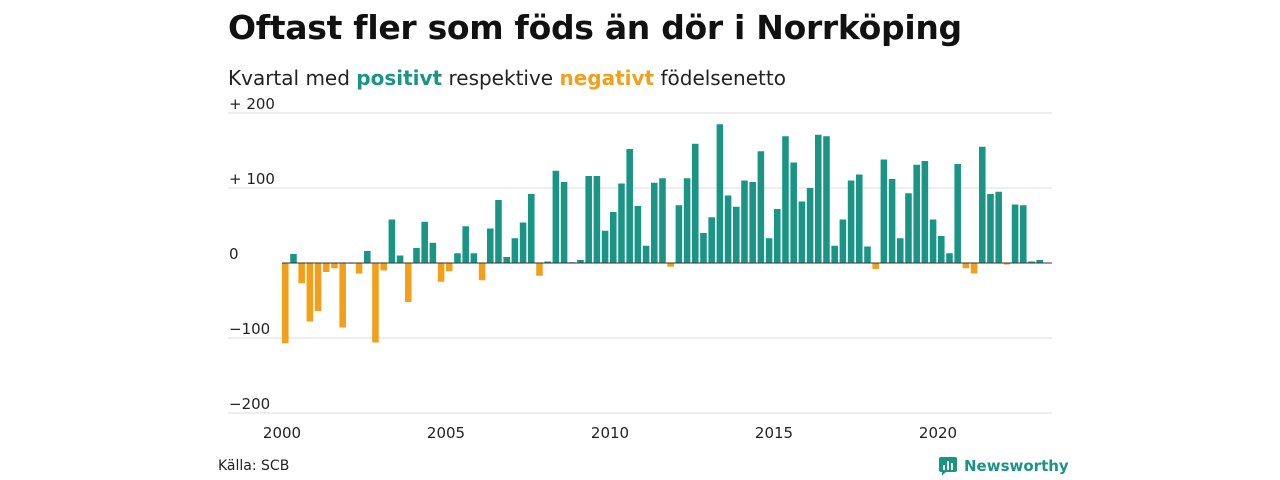 This screenshot has width=1280, height=480. Describe the element at coordinates (607, 78) in the screenshot. I see `subtitle-negative-word: negativt` at that location.